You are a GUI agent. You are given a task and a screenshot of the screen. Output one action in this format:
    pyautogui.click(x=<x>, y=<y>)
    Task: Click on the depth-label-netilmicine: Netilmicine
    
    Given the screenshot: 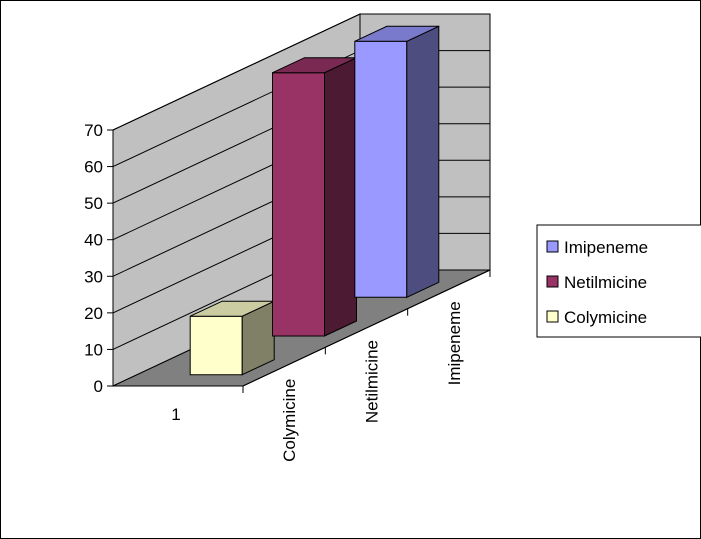 What is the action you would take?
    pyautogui.click(x=372, y=381)
    